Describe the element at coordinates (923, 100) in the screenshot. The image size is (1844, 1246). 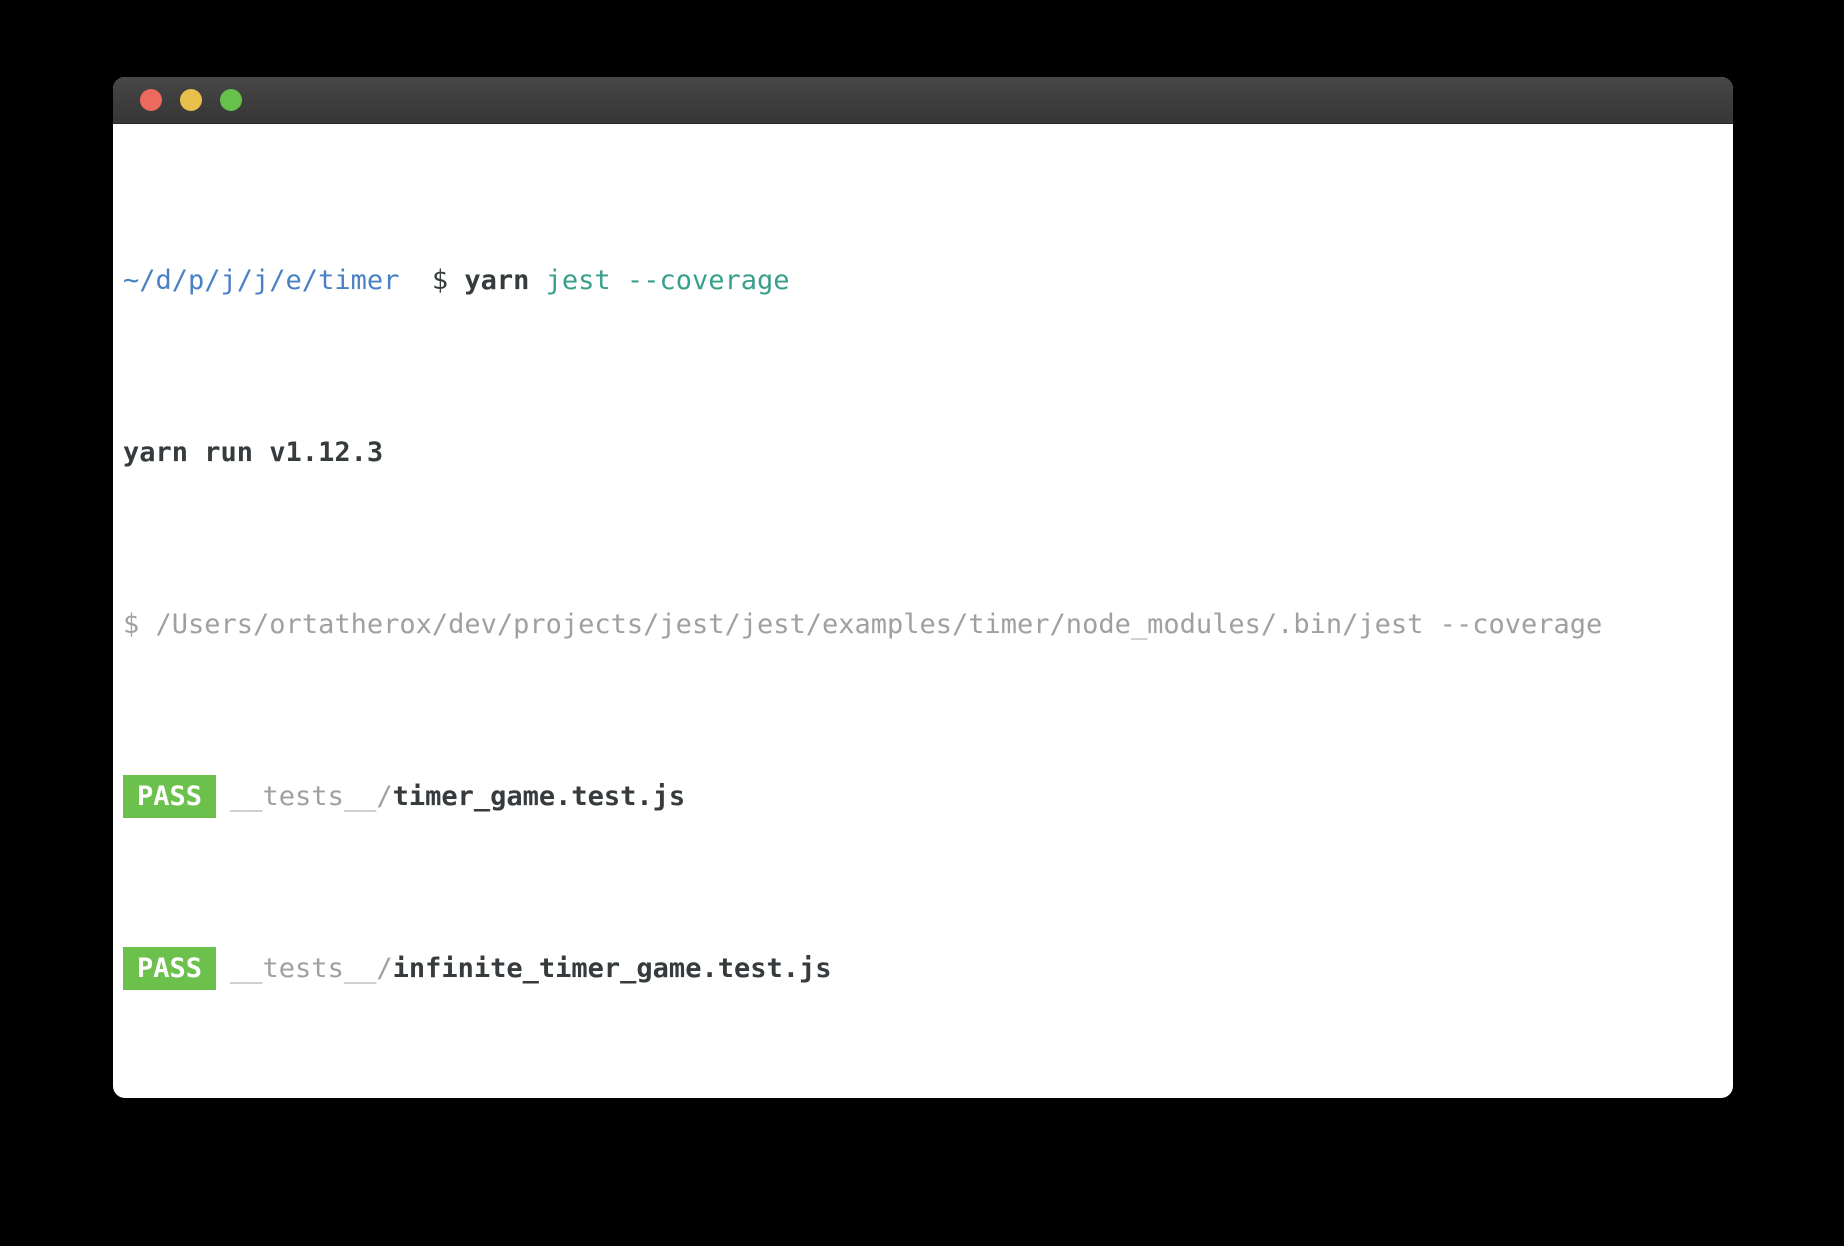
I see `window-titlebar` at that location.